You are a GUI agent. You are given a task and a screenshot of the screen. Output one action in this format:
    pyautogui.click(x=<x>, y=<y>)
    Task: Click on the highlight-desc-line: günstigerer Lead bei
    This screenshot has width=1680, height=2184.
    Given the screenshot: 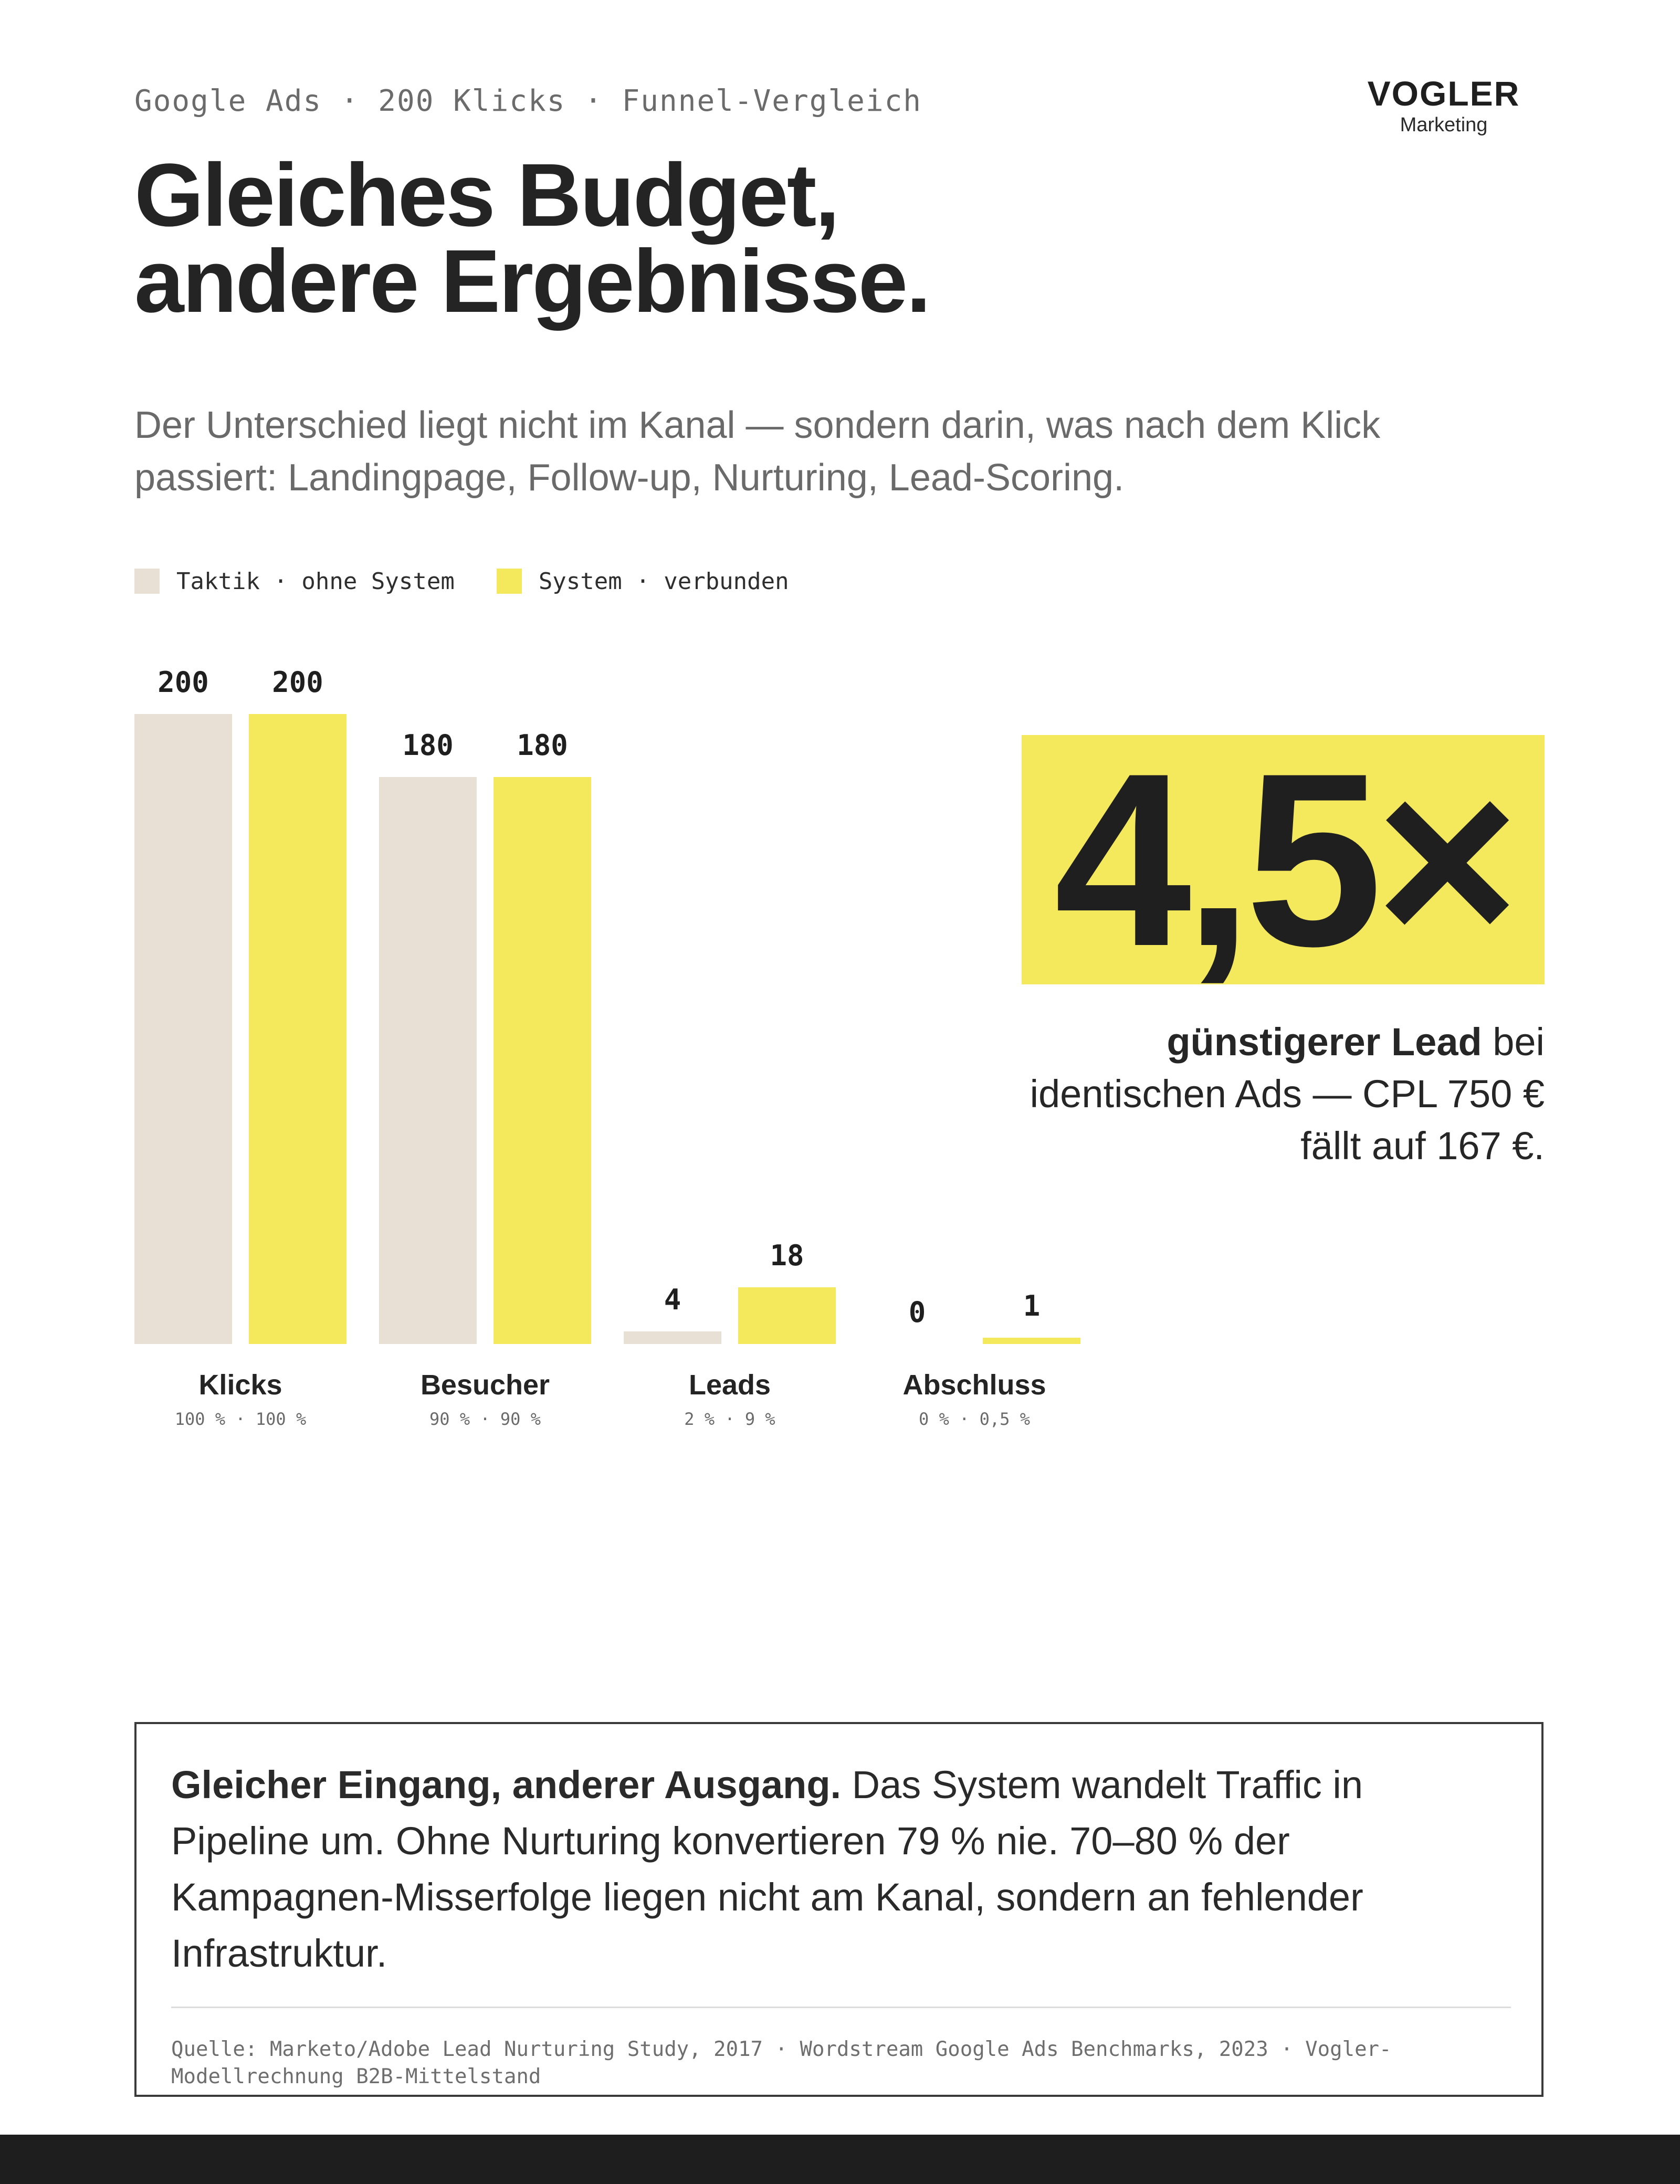 What is the action you would take?
    pyautogui.click(x=1218, y=1042)
    